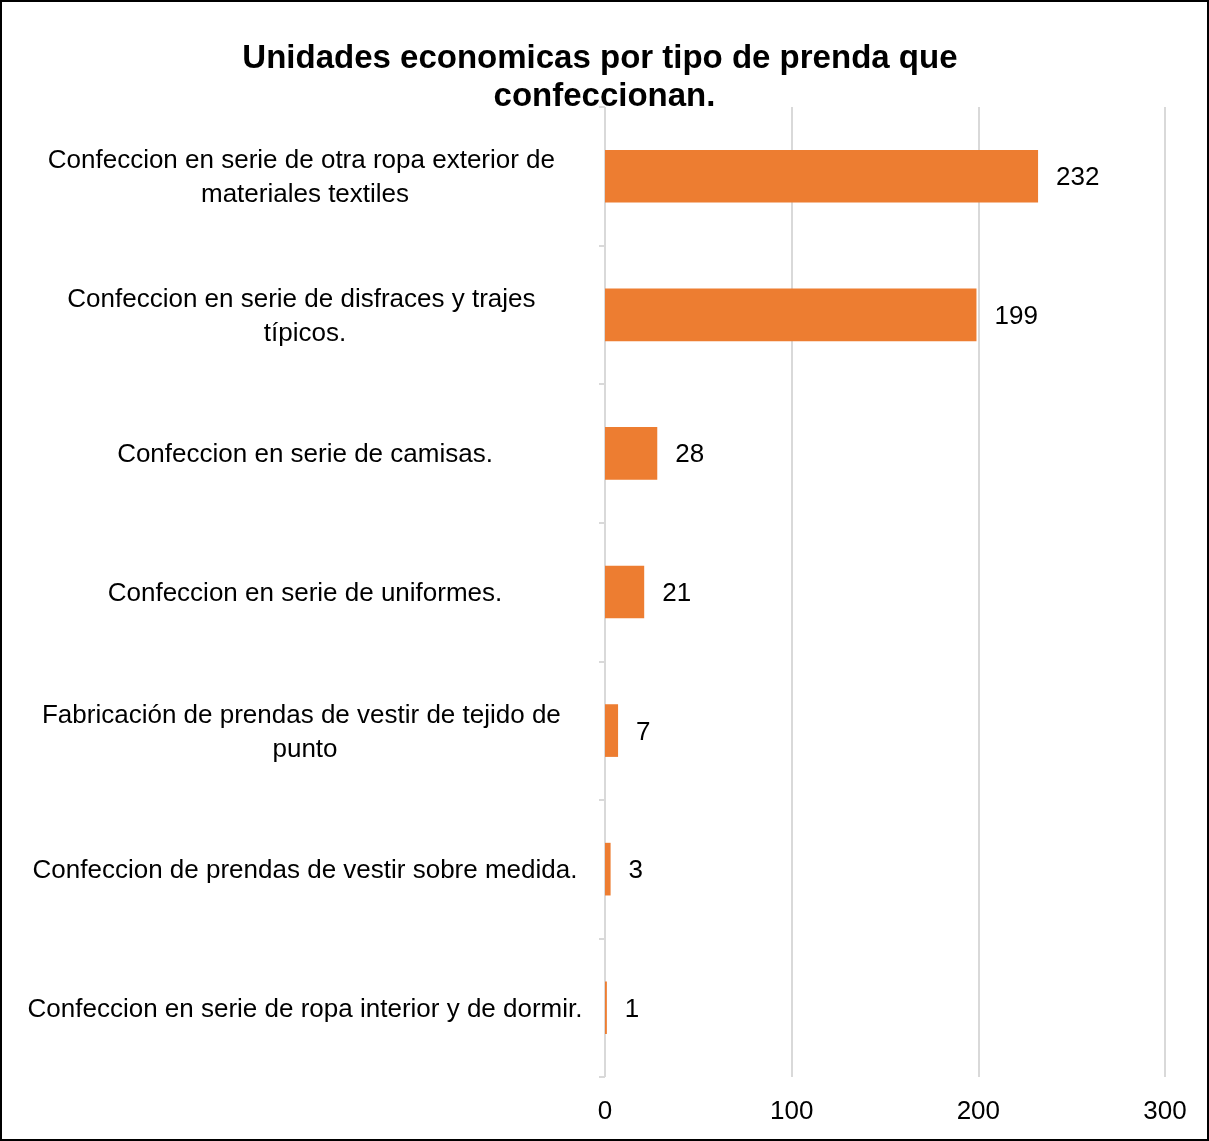 This screenshot has width=1209, height=1141. Describe the element at coordinates (1078, 176) in the screenshot. I see `data-label: 232` at that location.